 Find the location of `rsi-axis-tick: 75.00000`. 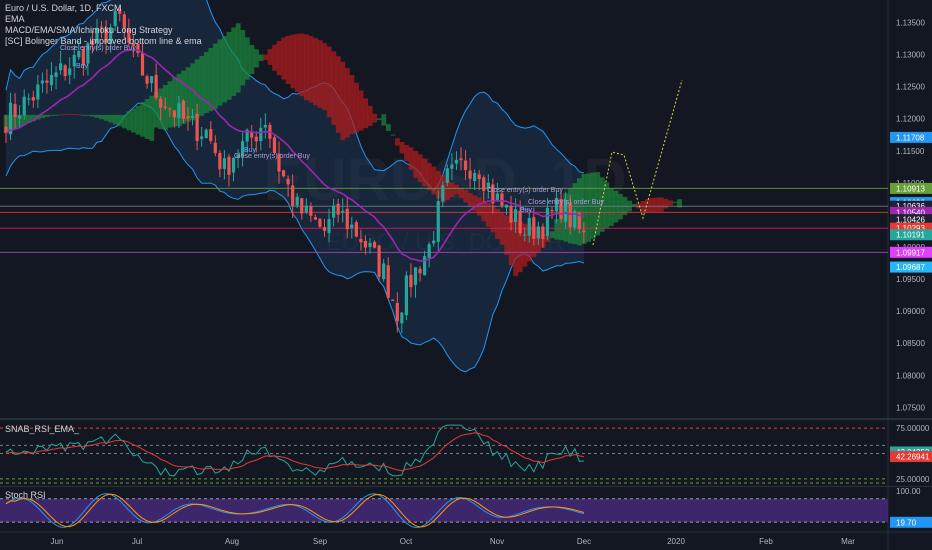

rsi-axis-tick: 75.00000 is located at coordinates (913, 428).